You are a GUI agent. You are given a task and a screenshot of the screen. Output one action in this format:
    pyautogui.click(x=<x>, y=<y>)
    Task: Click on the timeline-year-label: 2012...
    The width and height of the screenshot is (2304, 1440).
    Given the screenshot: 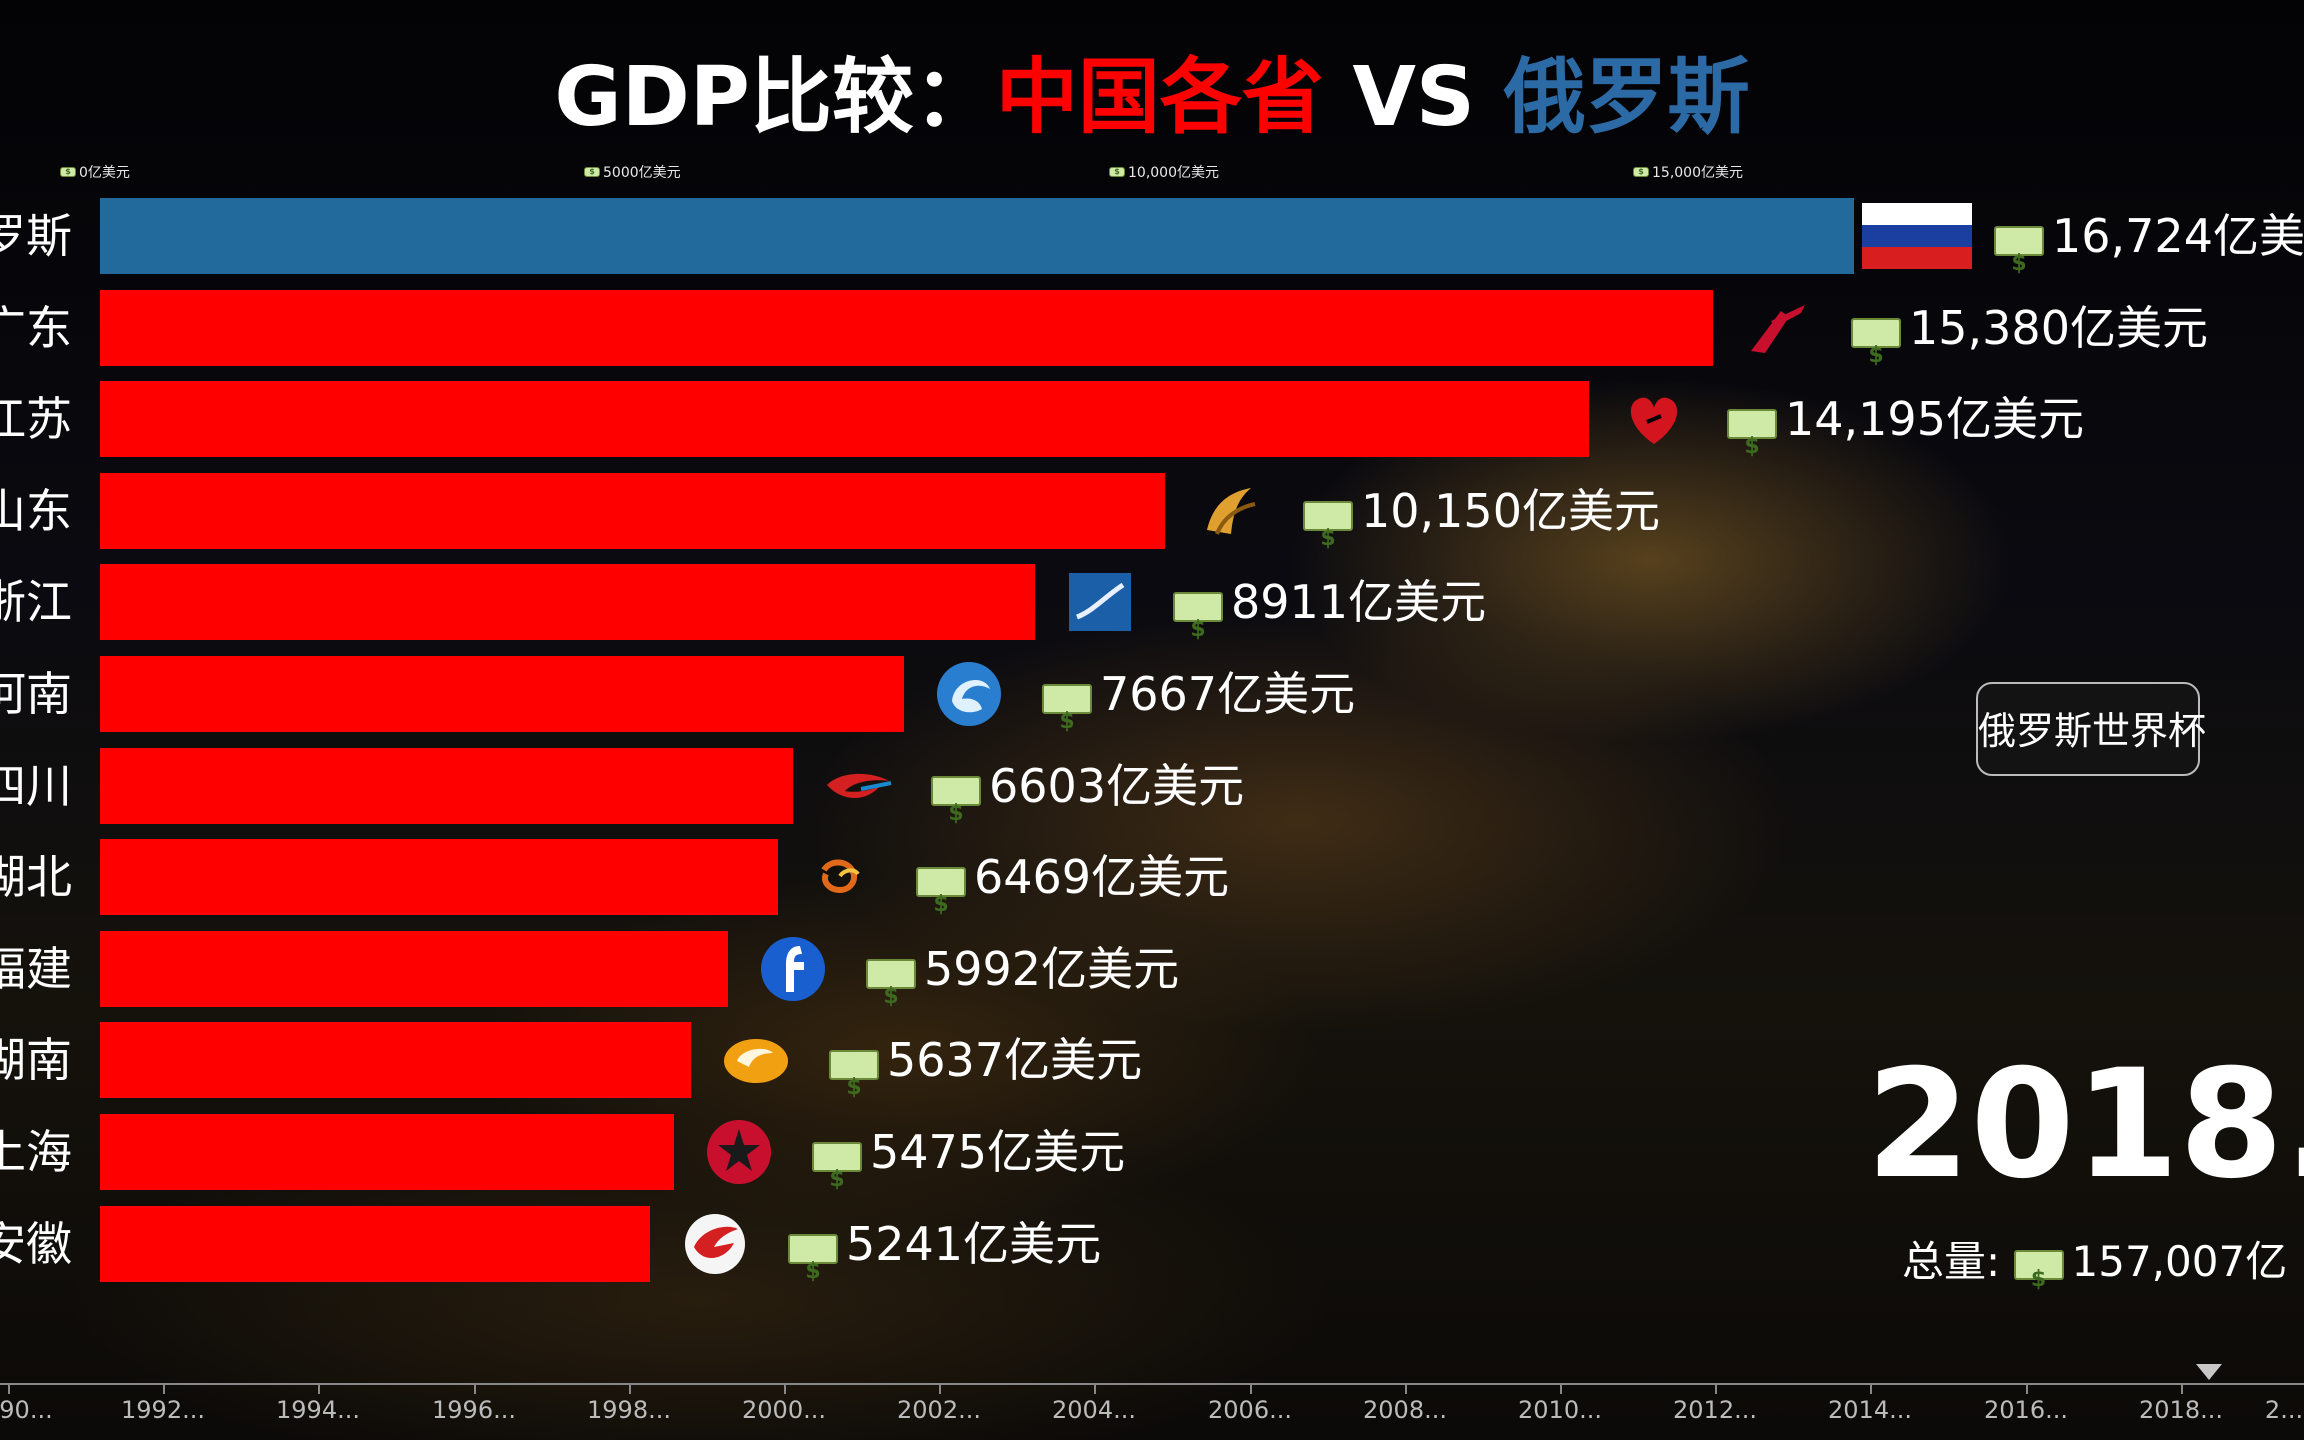 What is the action you would take?
    pyautogui.click(x=1715, y=1410)
    